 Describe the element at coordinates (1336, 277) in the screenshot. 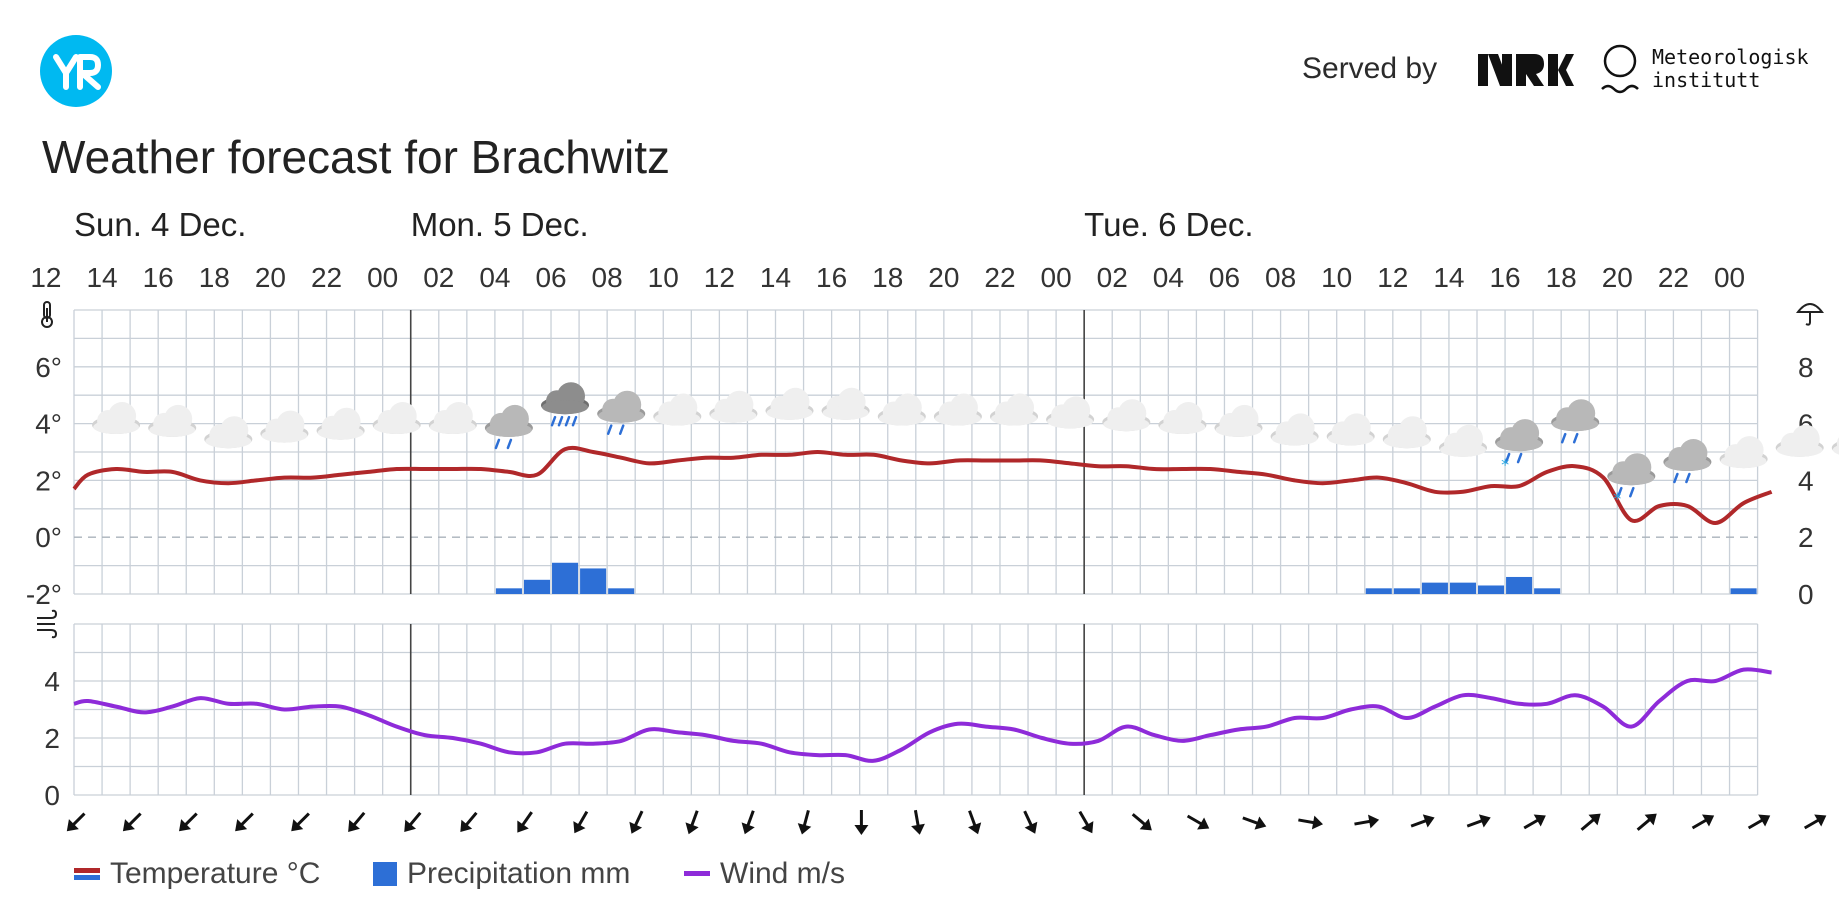

I see `hour-tick-label: 10` at that location.